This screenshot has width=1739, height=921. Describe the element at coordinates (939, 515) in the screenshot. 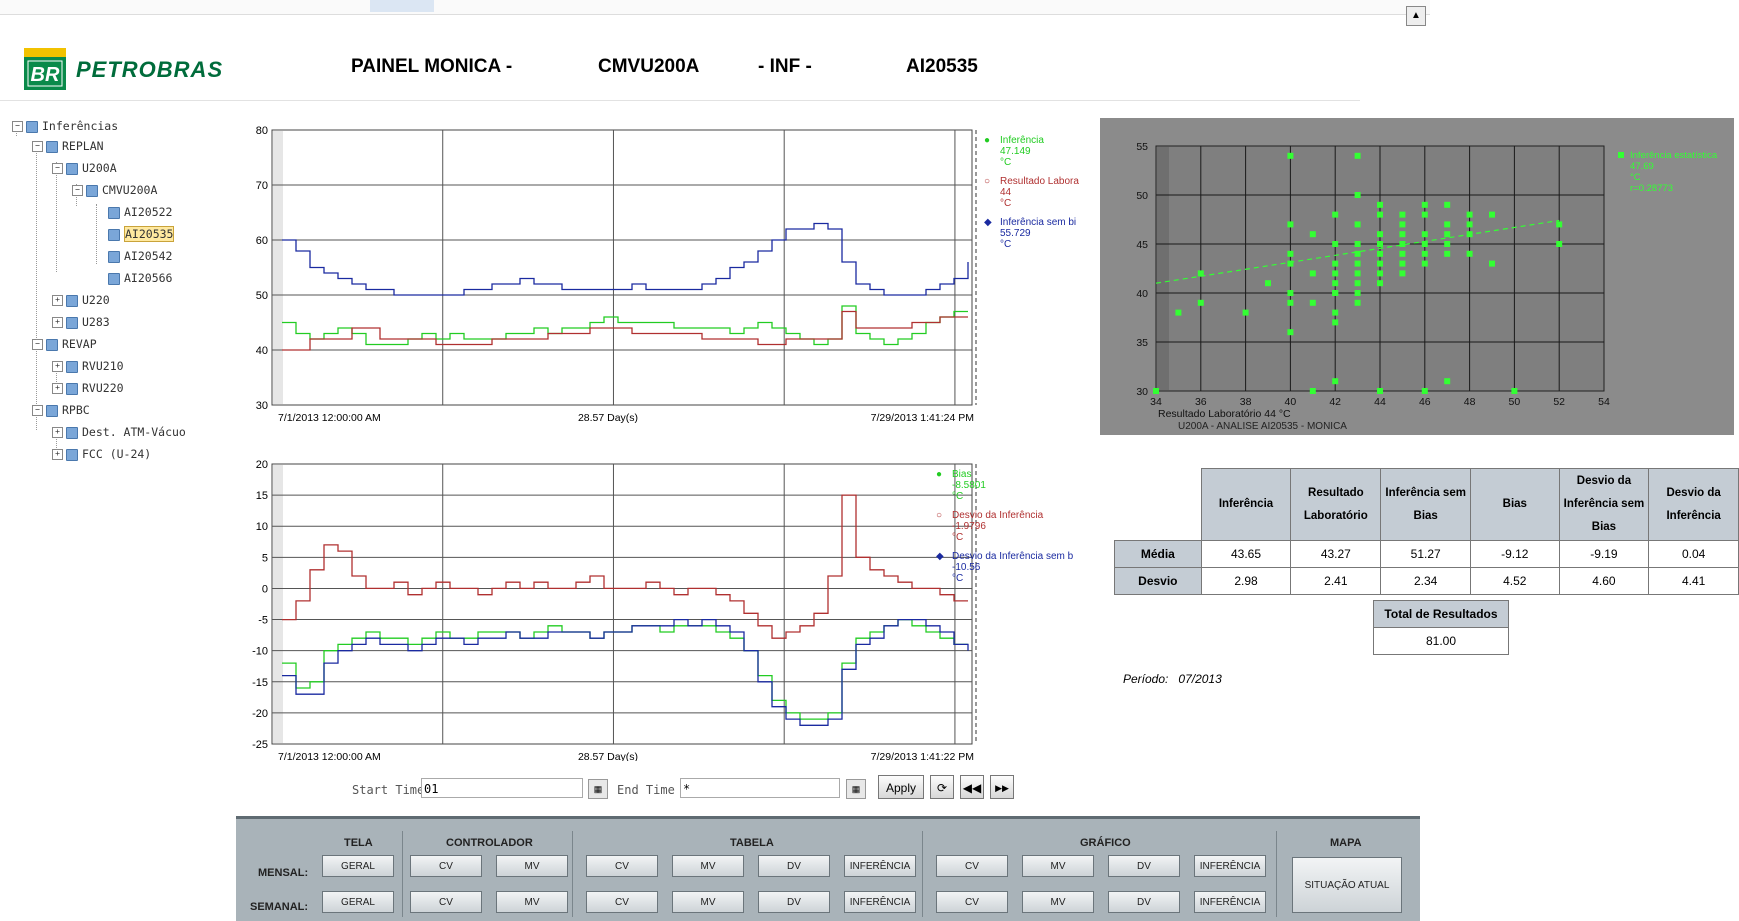

I see `legend-marker: ○` at that location.